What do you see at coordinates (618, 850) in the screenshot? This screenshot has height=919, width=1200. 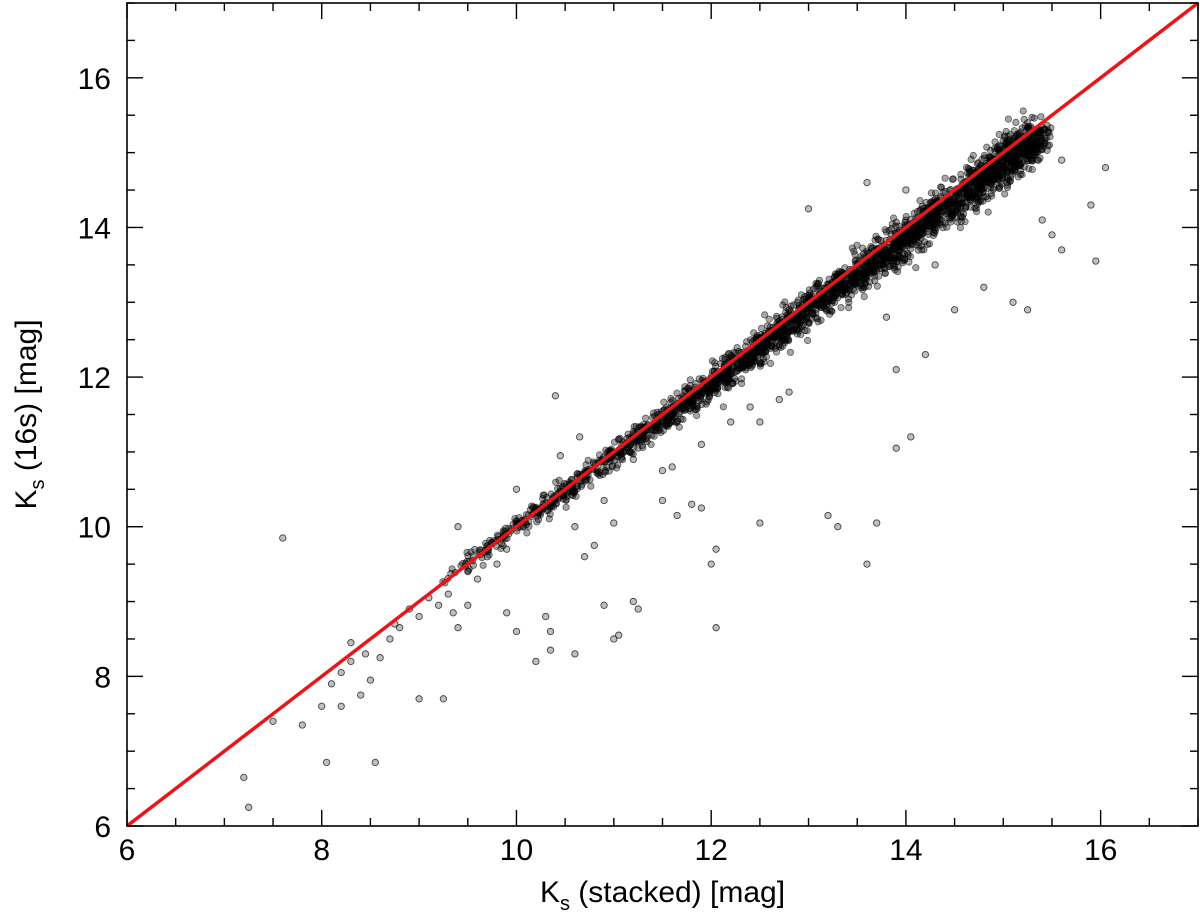 I see `x-tick-labels: 6 8 10 12 14 16` at bounding box center [618, 850].